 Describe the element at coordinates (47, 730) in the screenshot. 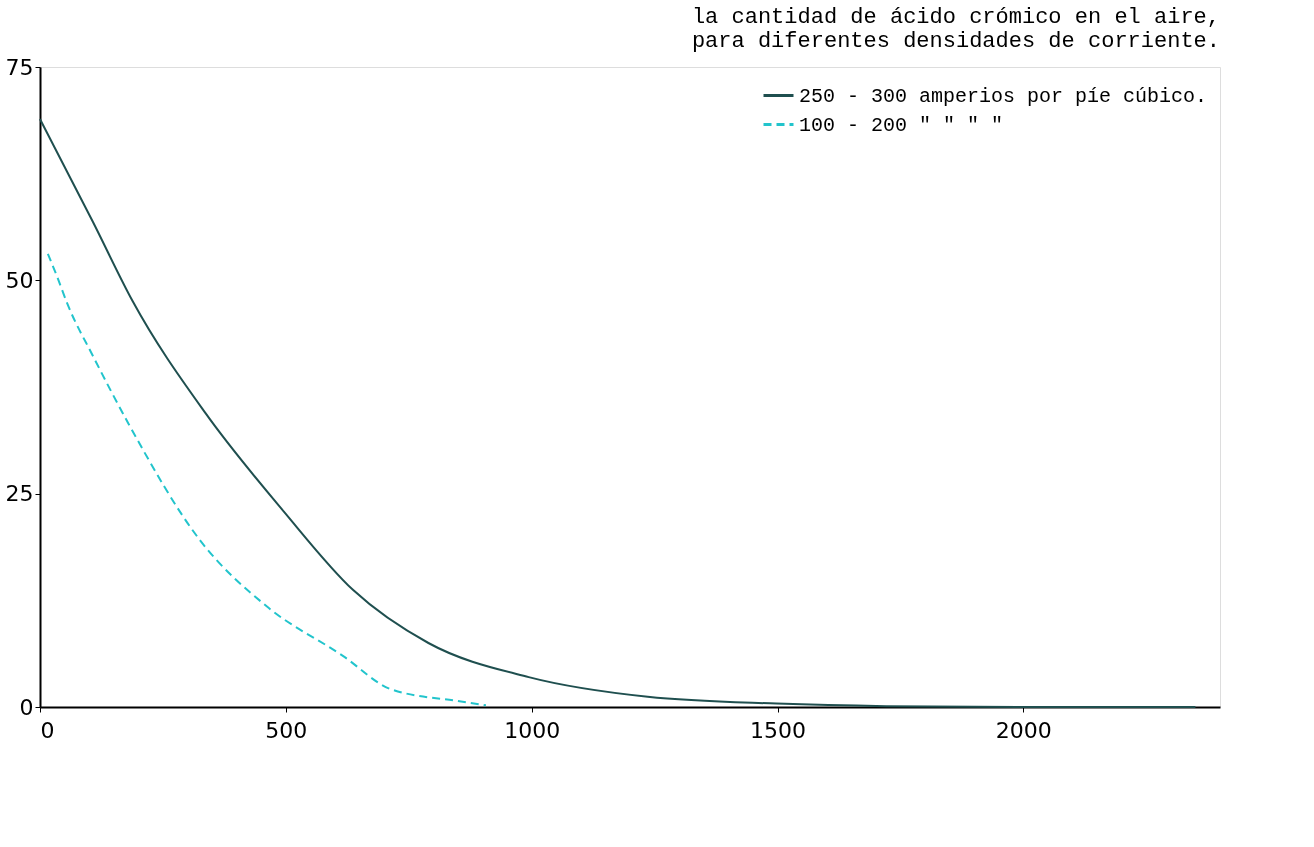

I see `x-tick-label: 0` at that location.